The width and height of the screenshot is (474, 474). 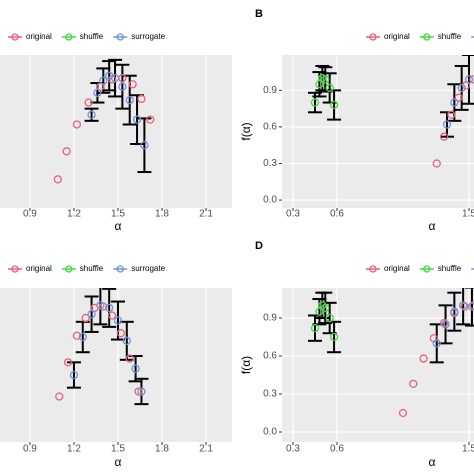 What do you see at coordinates (259, 14) in the screenshot?
I see `panel-label: B` at bounding box center [259, 14].